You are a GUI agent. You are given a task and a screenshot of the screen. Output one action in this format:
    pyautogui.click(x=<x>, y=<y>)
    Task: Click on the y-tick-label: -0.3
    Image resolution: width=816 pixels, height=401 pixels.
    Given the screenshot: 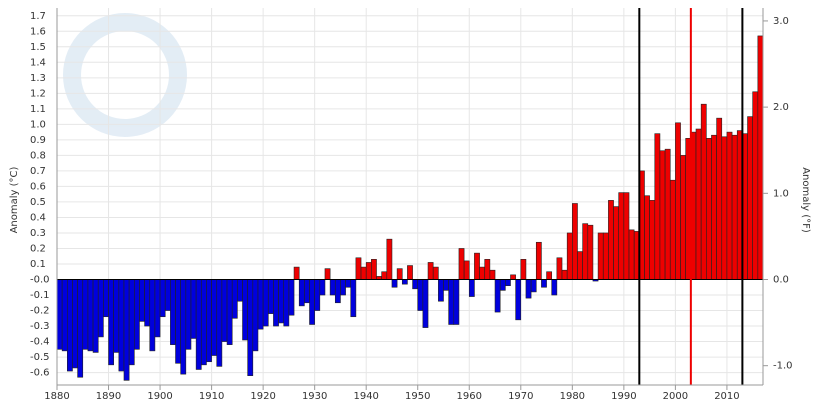 What is the action you would take?
    pyautogui.click(x=40, y=326)
    